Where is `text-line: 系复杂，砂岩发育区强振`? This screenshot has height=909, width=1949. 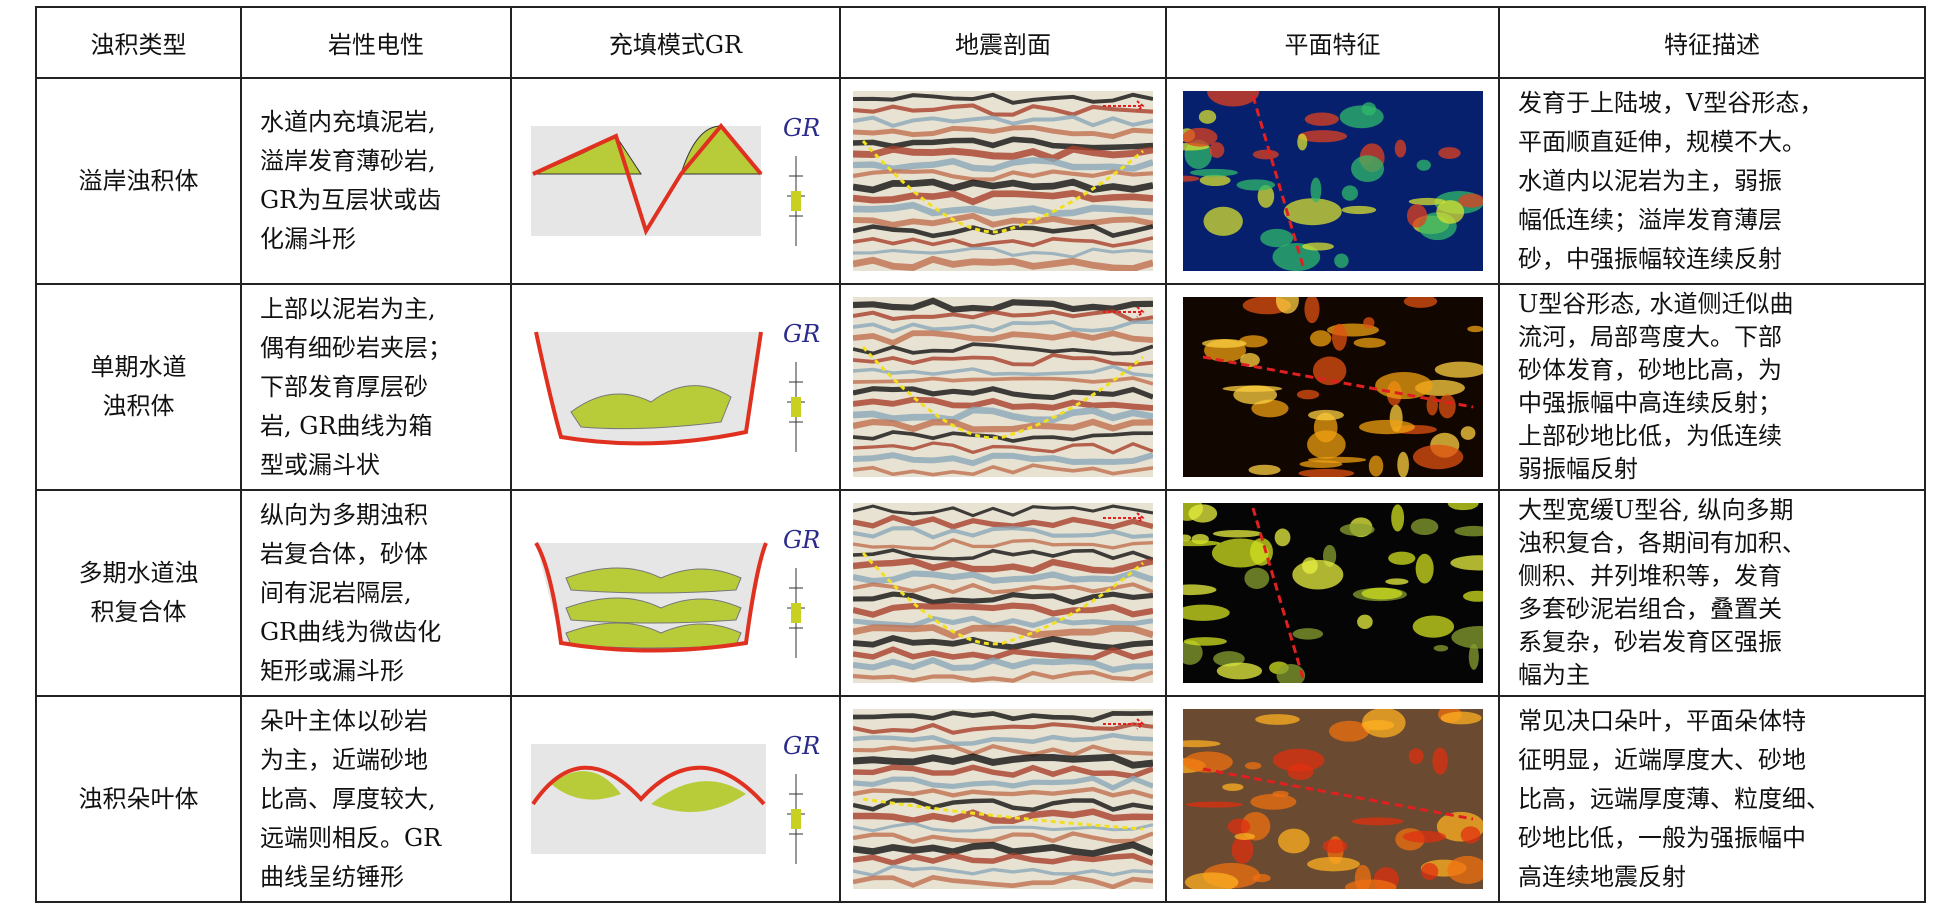
text-line: 系复杂，砂岩发育区强振 is located at coordinates (1650, 642).